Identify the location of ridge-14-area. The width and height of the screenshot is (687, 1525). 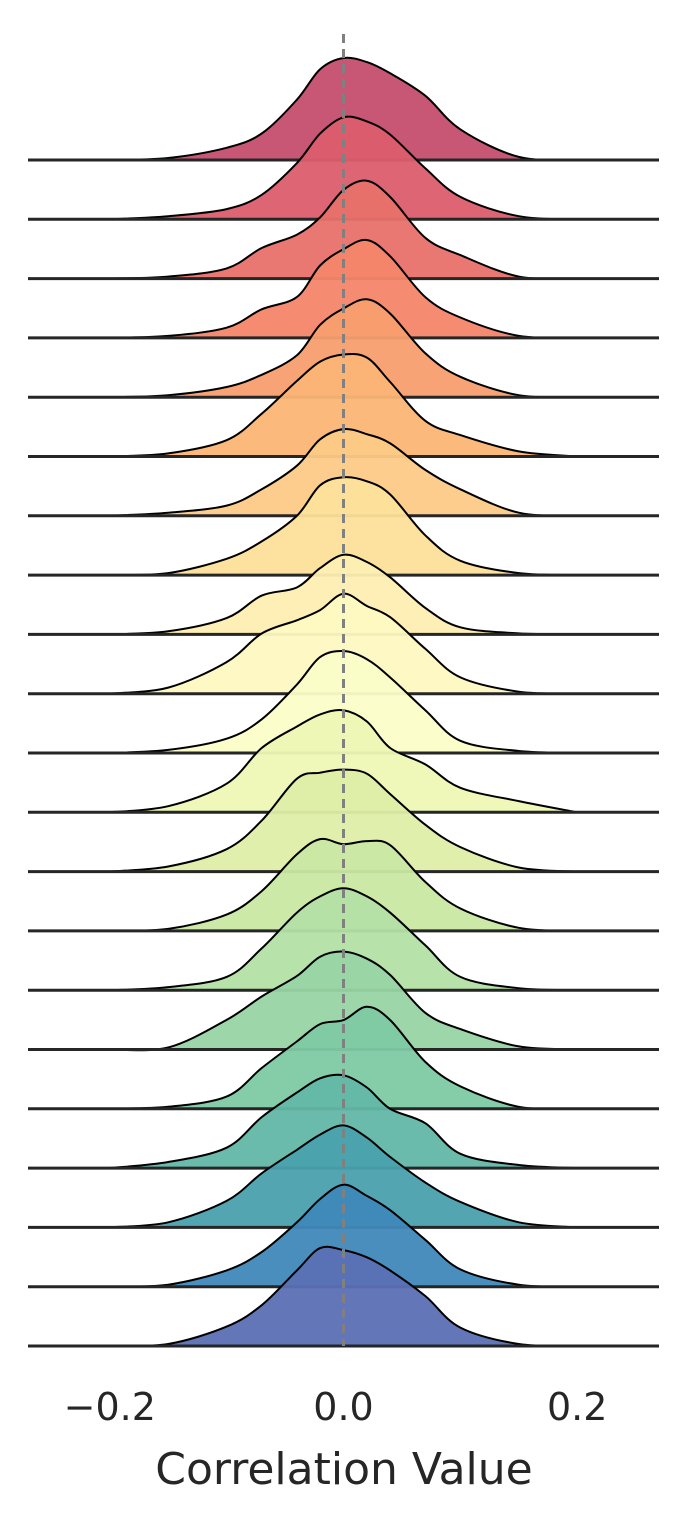
(343, 884).